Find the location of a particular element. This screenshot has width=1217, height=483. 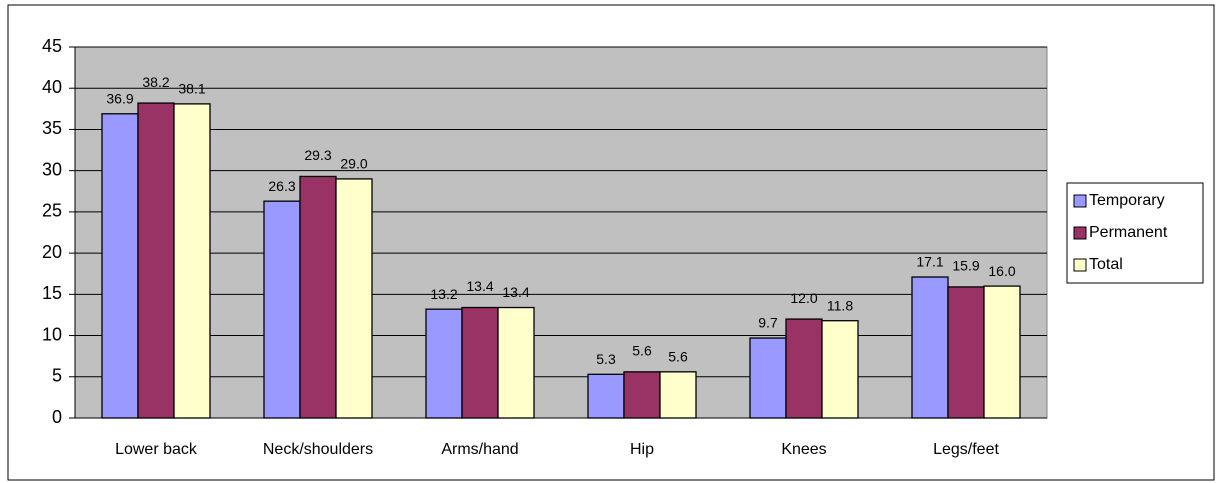

x-tick-label: Arms/hand is located at coordinates (479, 449).